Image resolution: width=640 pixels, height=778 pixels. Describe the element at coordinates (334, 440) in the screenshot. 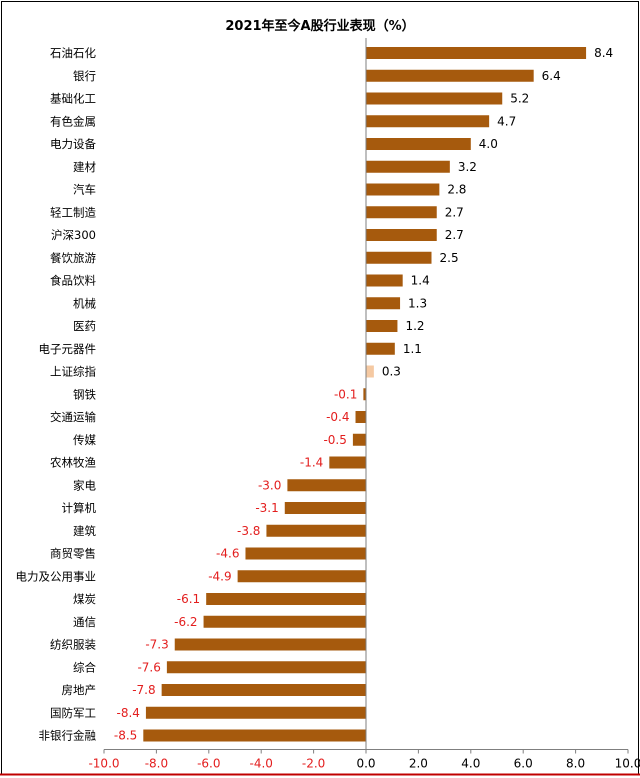

I see `data-label: -0.5` at that location.